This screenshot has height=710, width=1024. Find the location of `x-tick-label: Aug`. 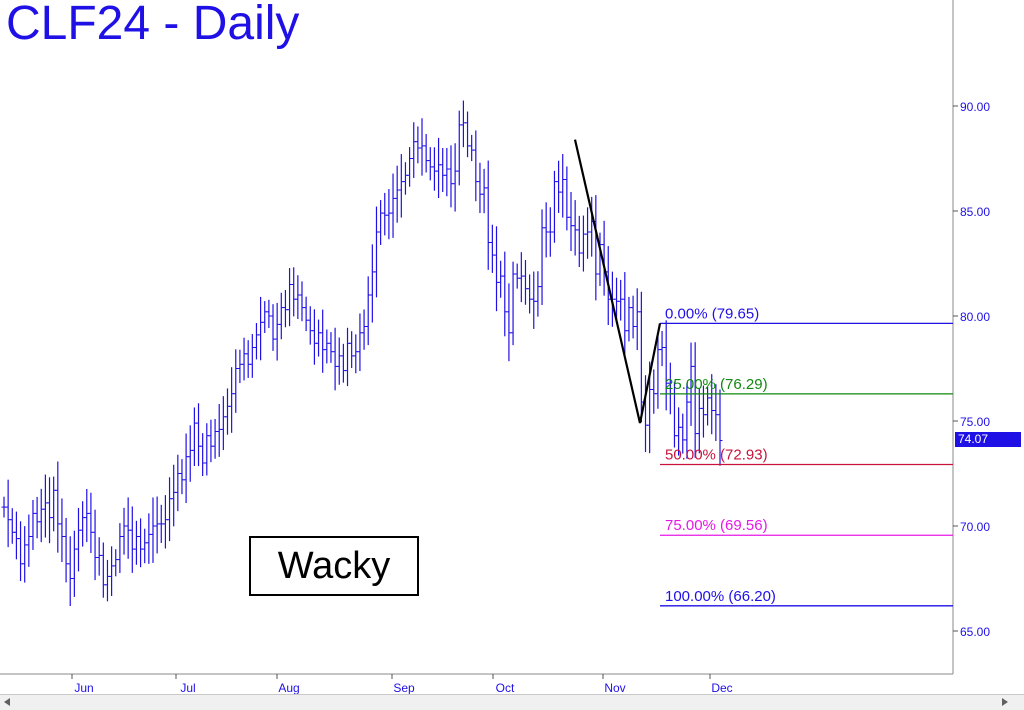

x-tick-label: Aug is located at coordinates (288, 688).